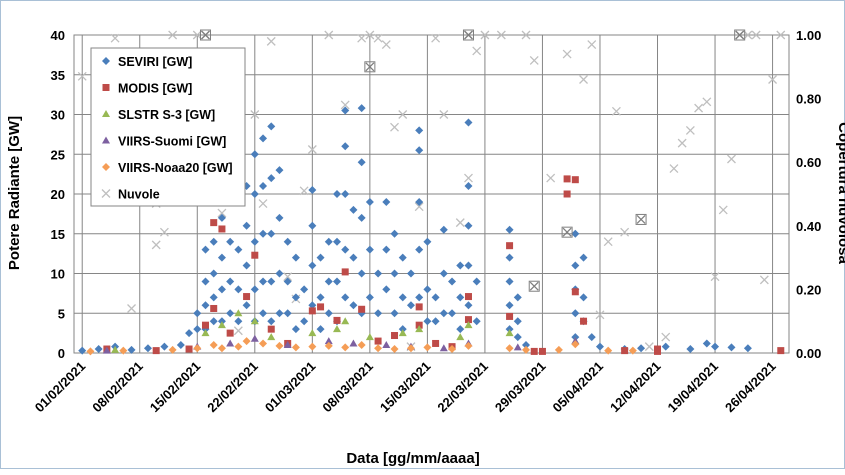 Image resolution: width=845 pixels, height=475 pixels. What do you see at coordinates (61, 313) in the screenshot?
I see `y-tick-label: 5` at bounding box center [61, 313].